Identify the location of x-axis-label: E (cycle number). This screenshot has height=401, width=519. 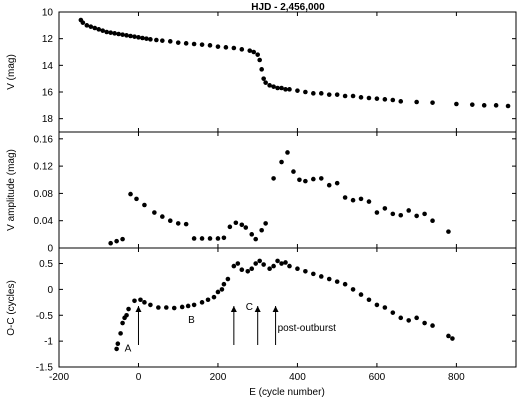
(287, 392).